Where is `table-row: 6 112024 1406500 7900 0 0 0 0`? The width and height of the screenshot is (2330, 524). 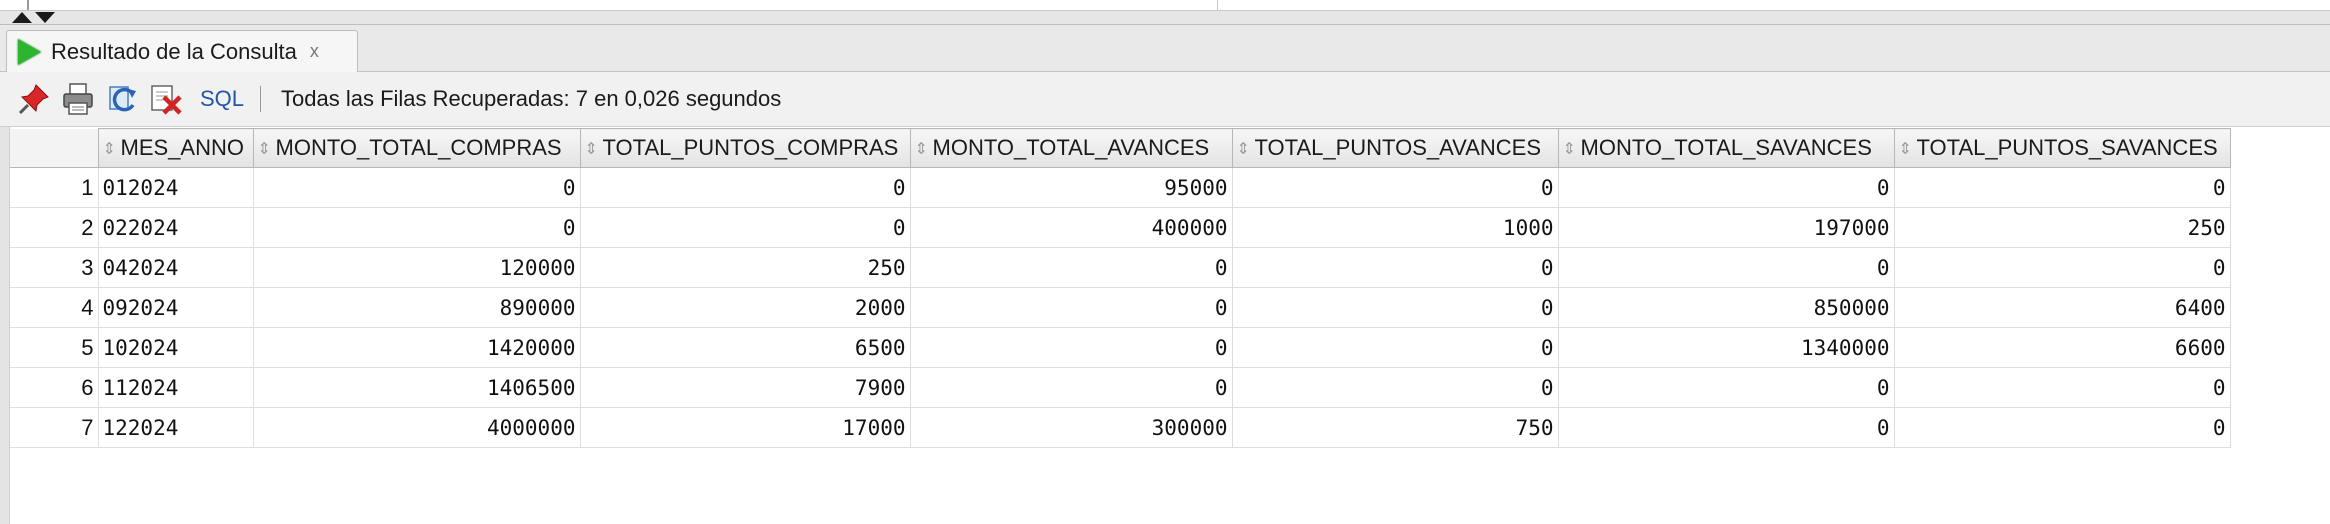
table-row: 6 112024 1406500 7900 0 0 0 0 is located at coordinates (1120, 387).